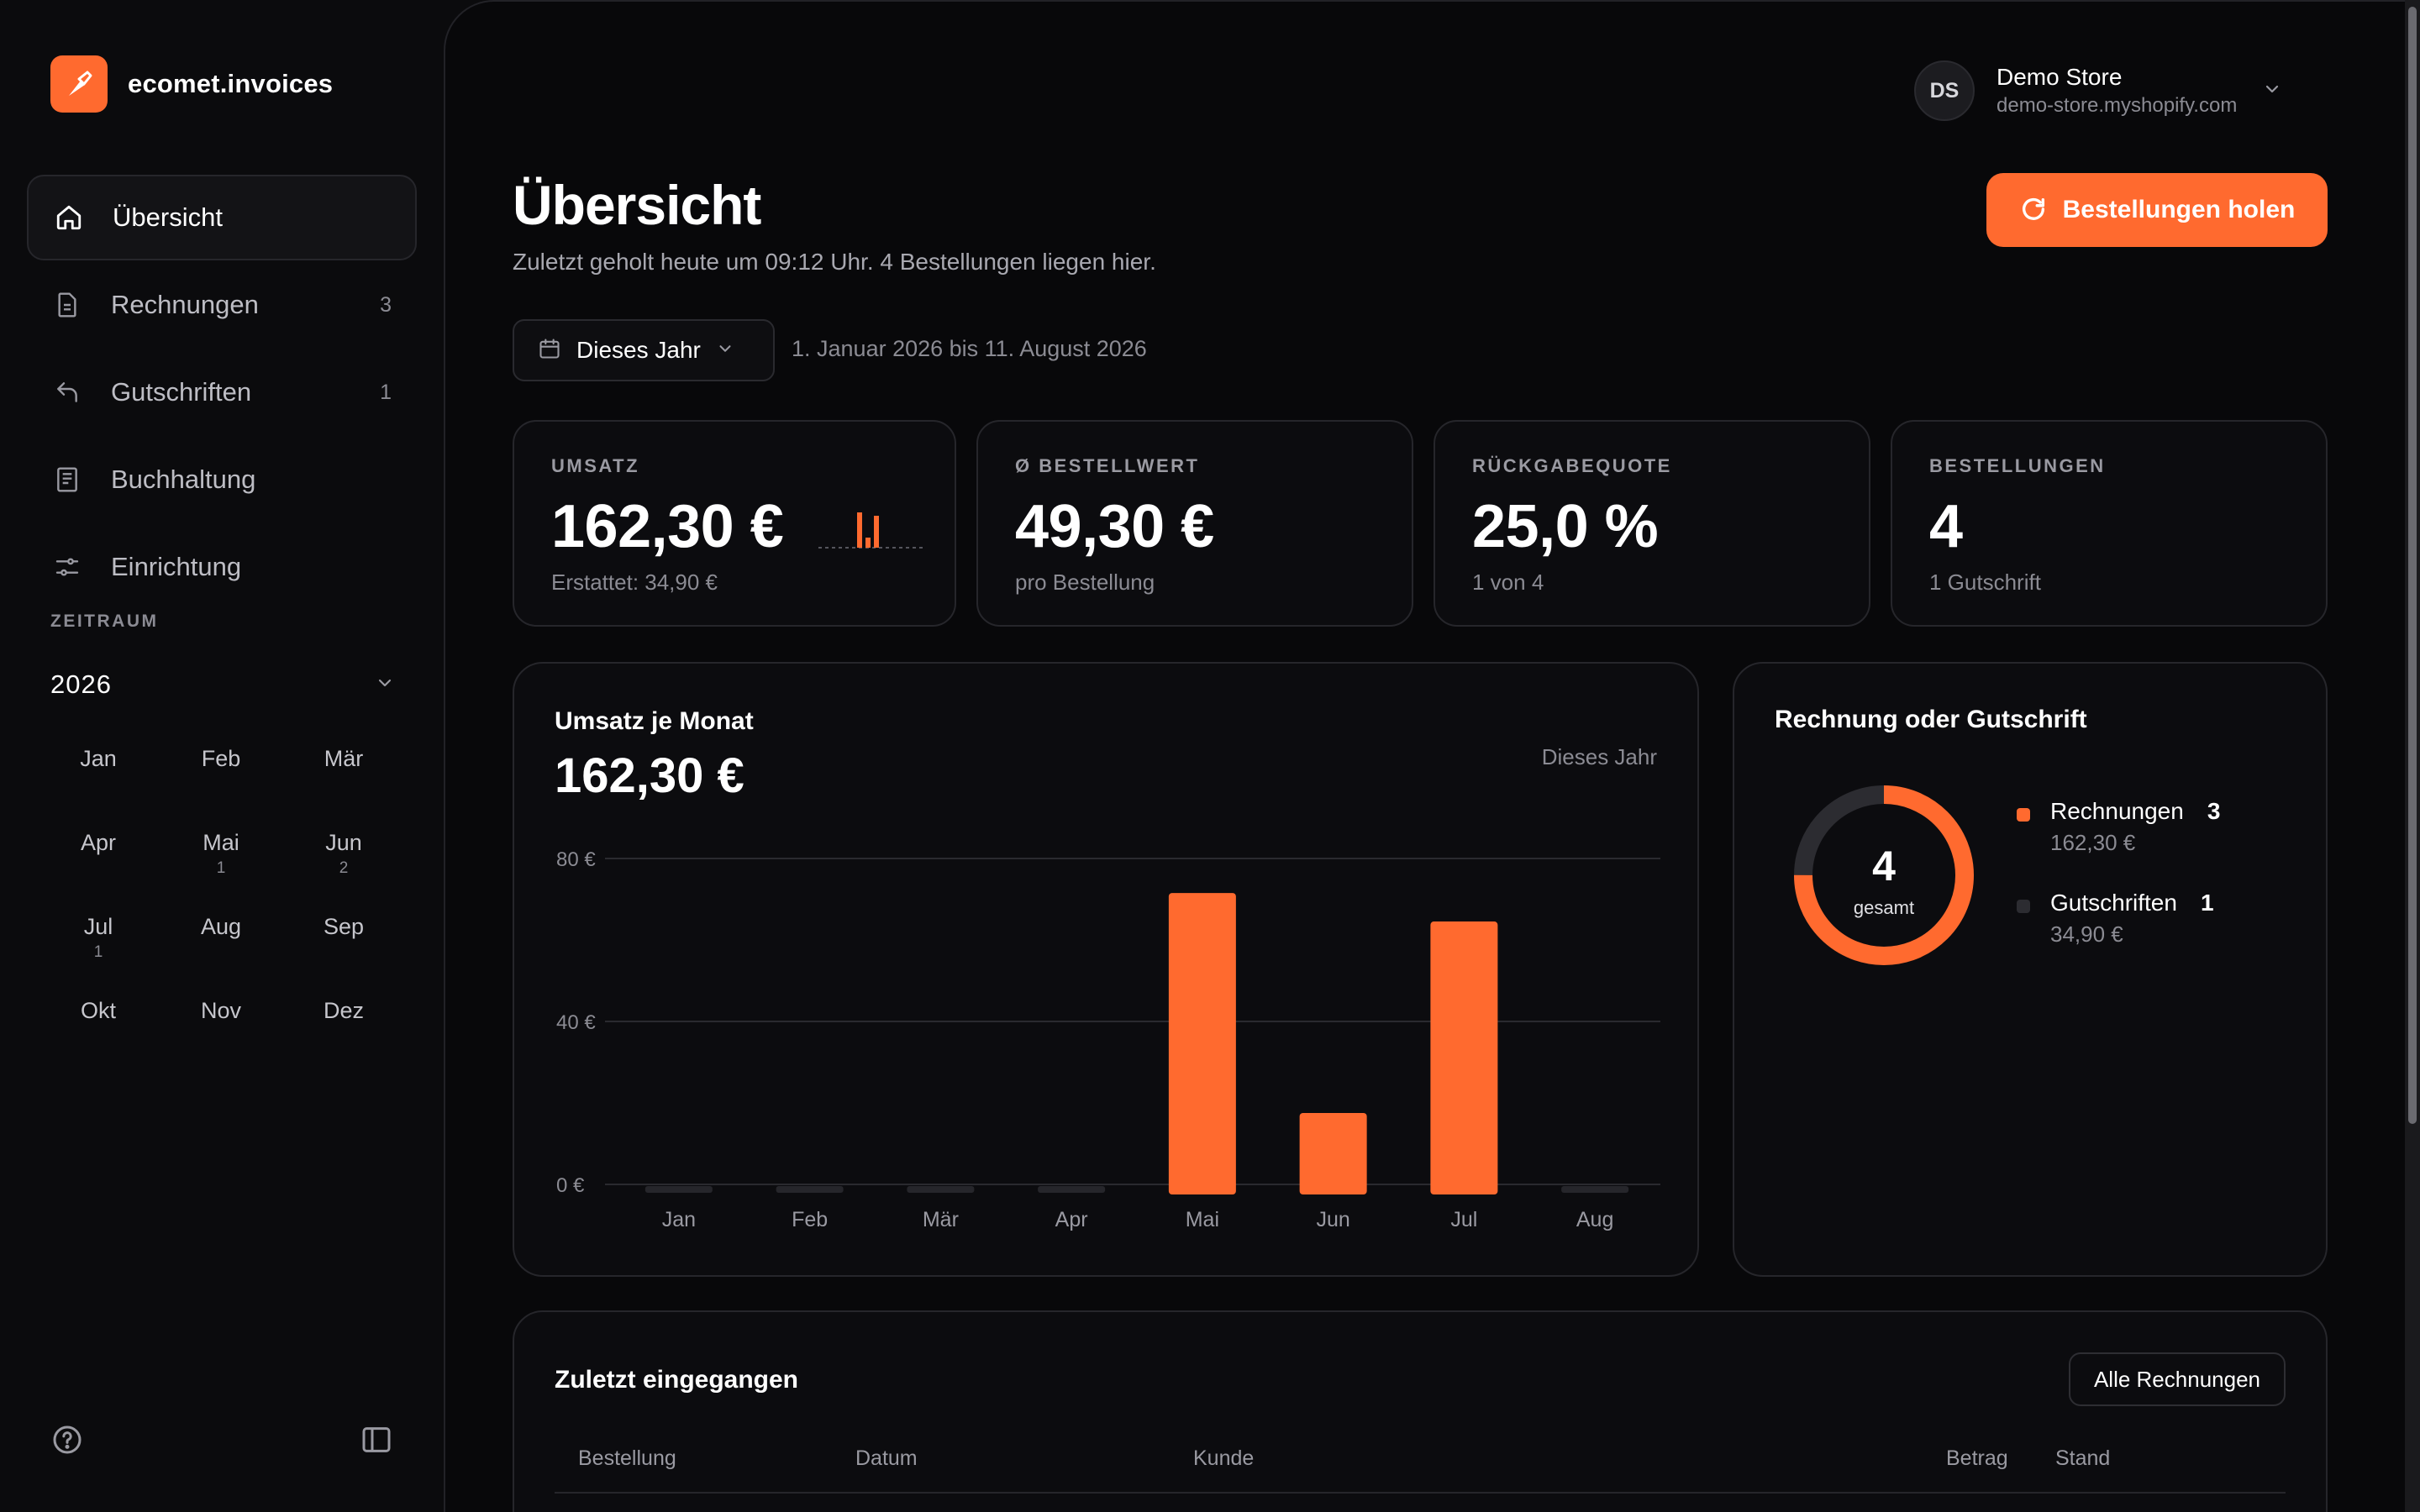 The width and height of the screenshot is (2420, 1512). Describe the element at coordinates (221, 926) in the screenshot. I see `month-label: Aug` at that location.